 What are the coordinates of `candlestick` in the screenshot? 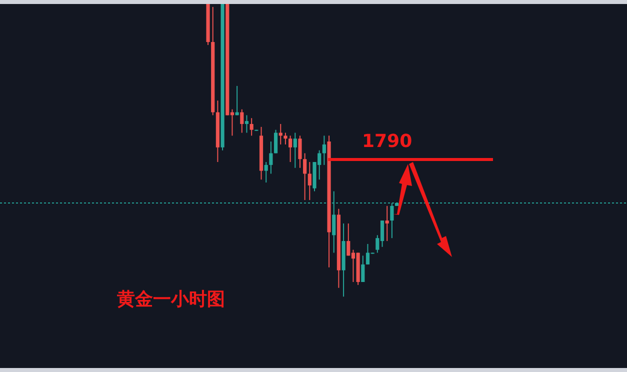 It's located at (387, 224).